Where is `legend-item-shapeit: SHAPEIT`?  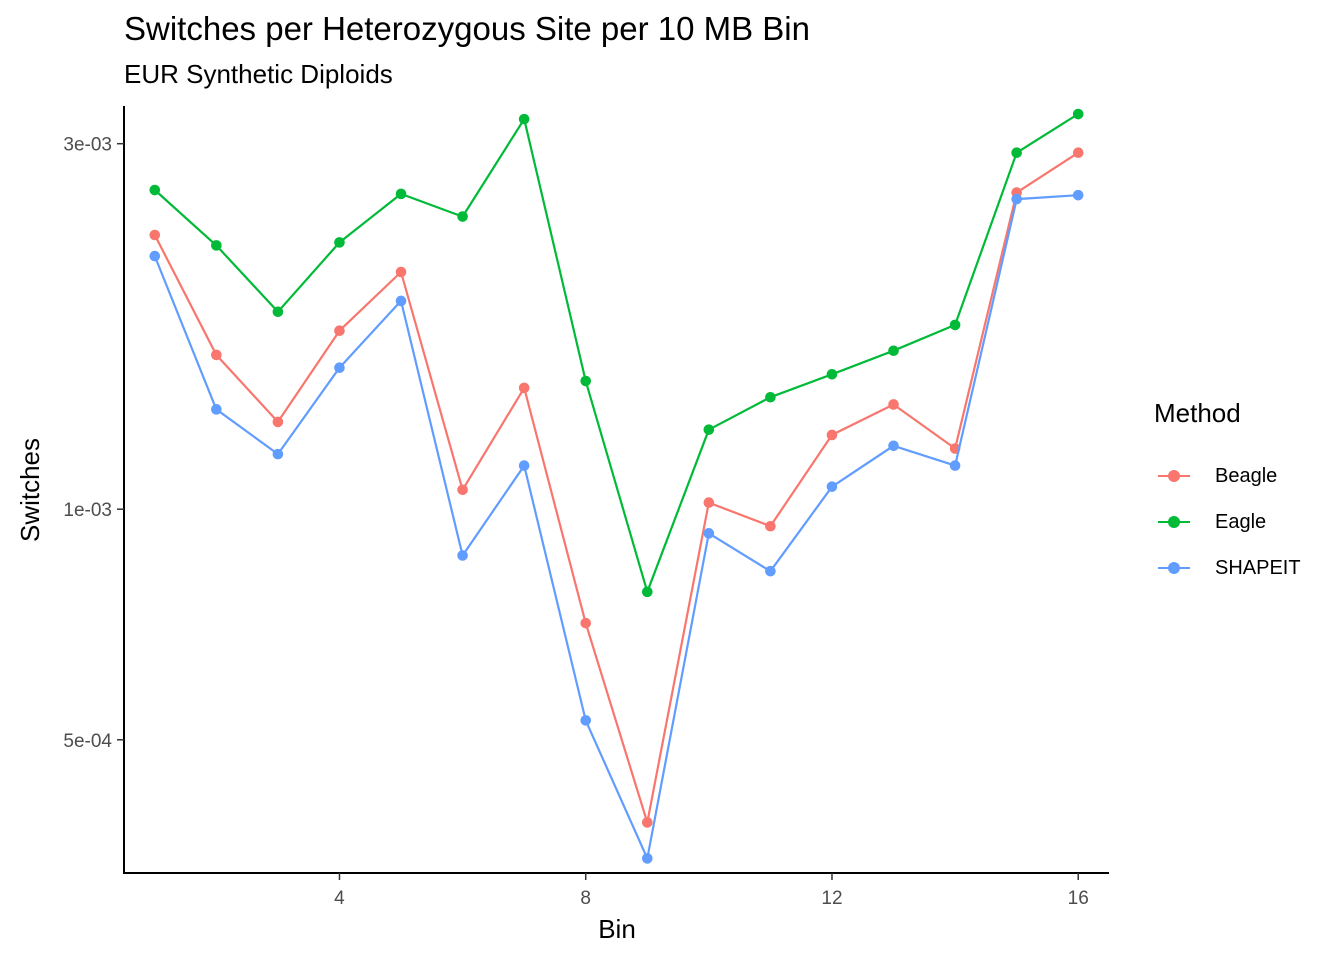
legend-item-shapeit: SHAPEIT is located at coordinates (1227, 568).